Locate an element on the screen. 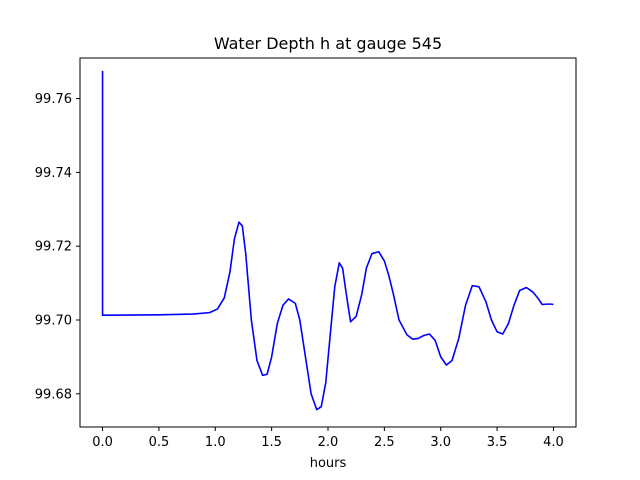 This screenshot has height=480, width=640. x-tick-label: 2.5 is located at coordinates (384, 442).